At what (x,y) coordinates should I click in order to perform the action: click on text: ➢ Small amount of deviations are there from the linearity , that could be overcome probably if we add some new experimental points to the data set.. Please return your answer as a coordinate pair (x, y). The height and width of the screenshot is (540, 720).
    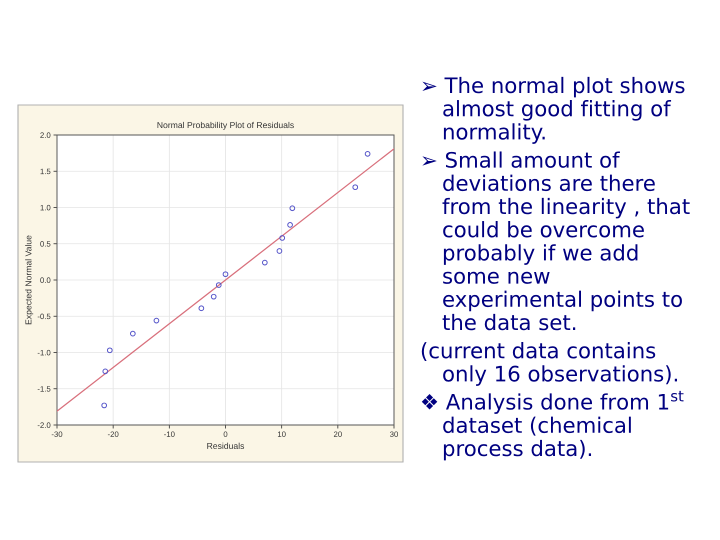
    Looking at the image, I should click on (556, 240).